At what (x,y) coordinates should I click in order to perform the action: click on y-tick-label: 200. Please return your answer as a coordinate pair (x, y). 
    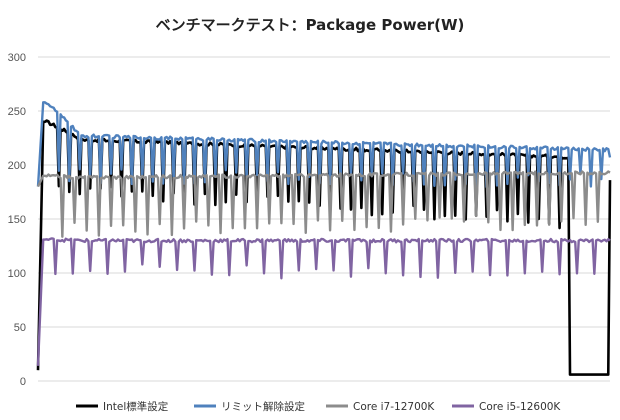
    Looking at the image, I should click on (17, 166).